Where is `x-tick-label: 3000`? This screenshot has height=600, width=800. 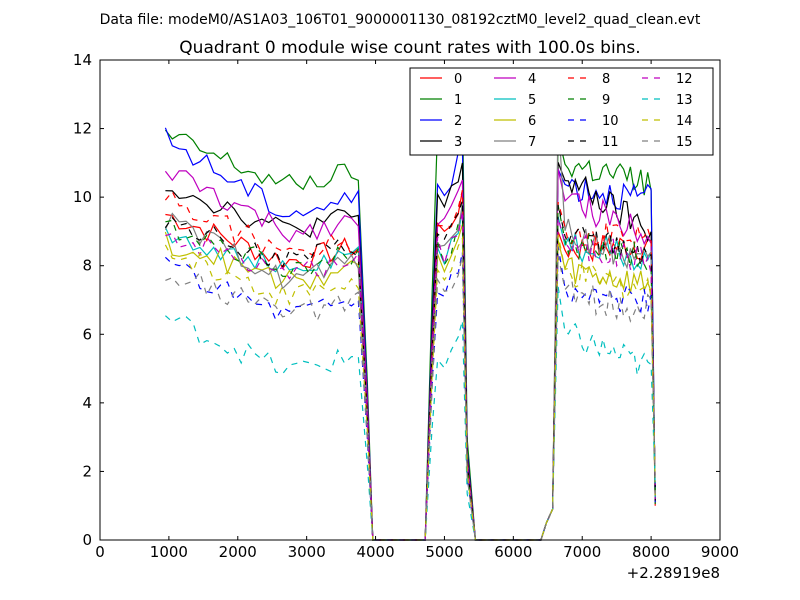 x-tick-label: 3000 is located at coordinates (307, 552).